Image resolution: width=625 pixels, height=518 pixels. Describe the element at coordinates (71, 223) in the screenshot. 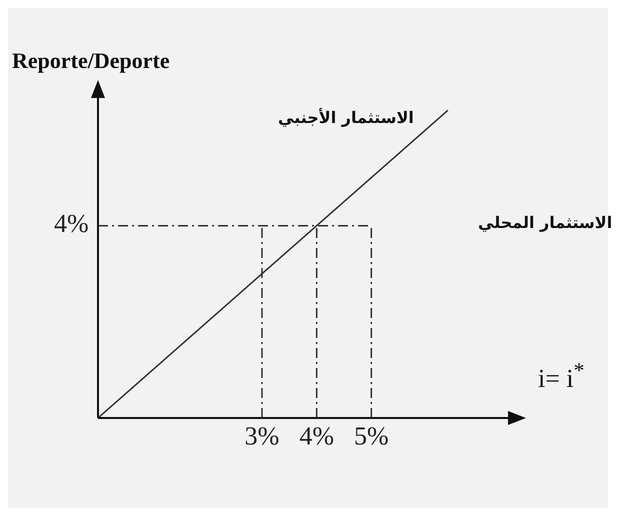

I see `text: 4%` at that location.